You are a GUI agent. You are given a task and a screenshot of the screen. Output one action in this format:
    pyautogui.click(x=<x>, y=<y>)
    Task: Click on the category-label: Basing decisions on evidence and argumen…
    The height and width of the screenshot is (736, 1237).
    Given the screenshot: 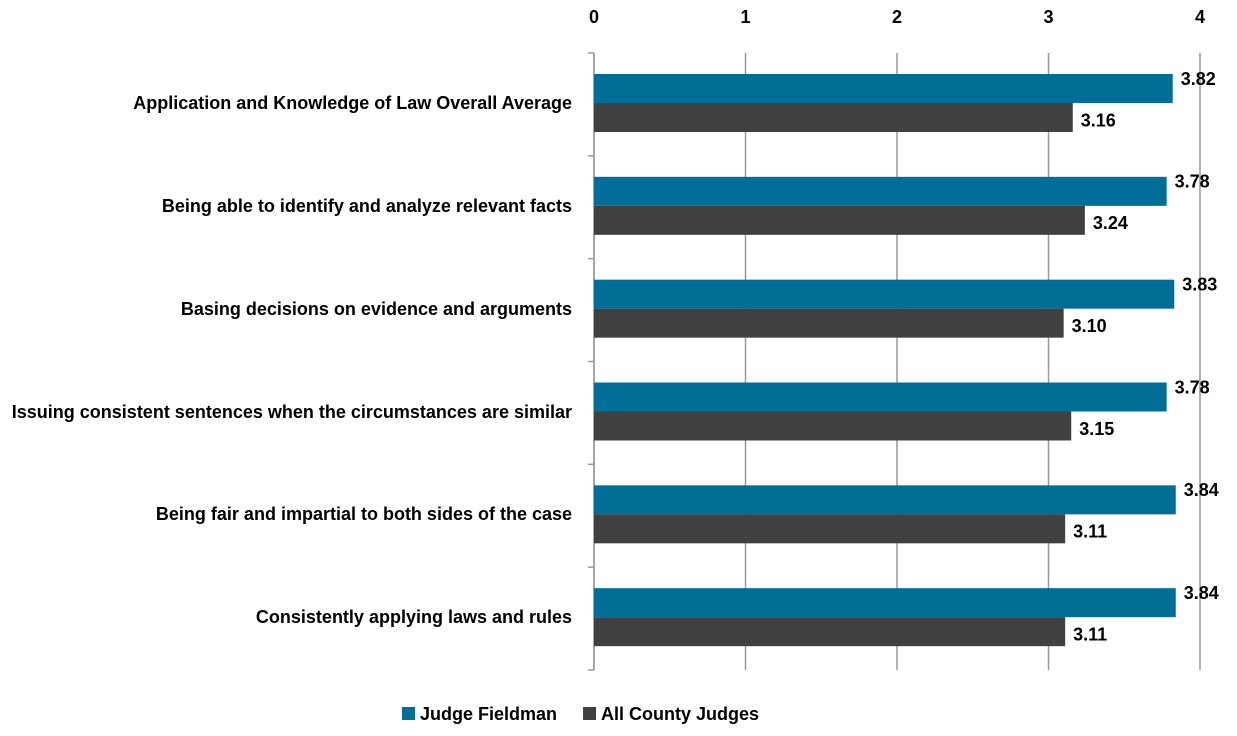 What is the action you would take?
    pyautogui.click(x=376, y=308)
    